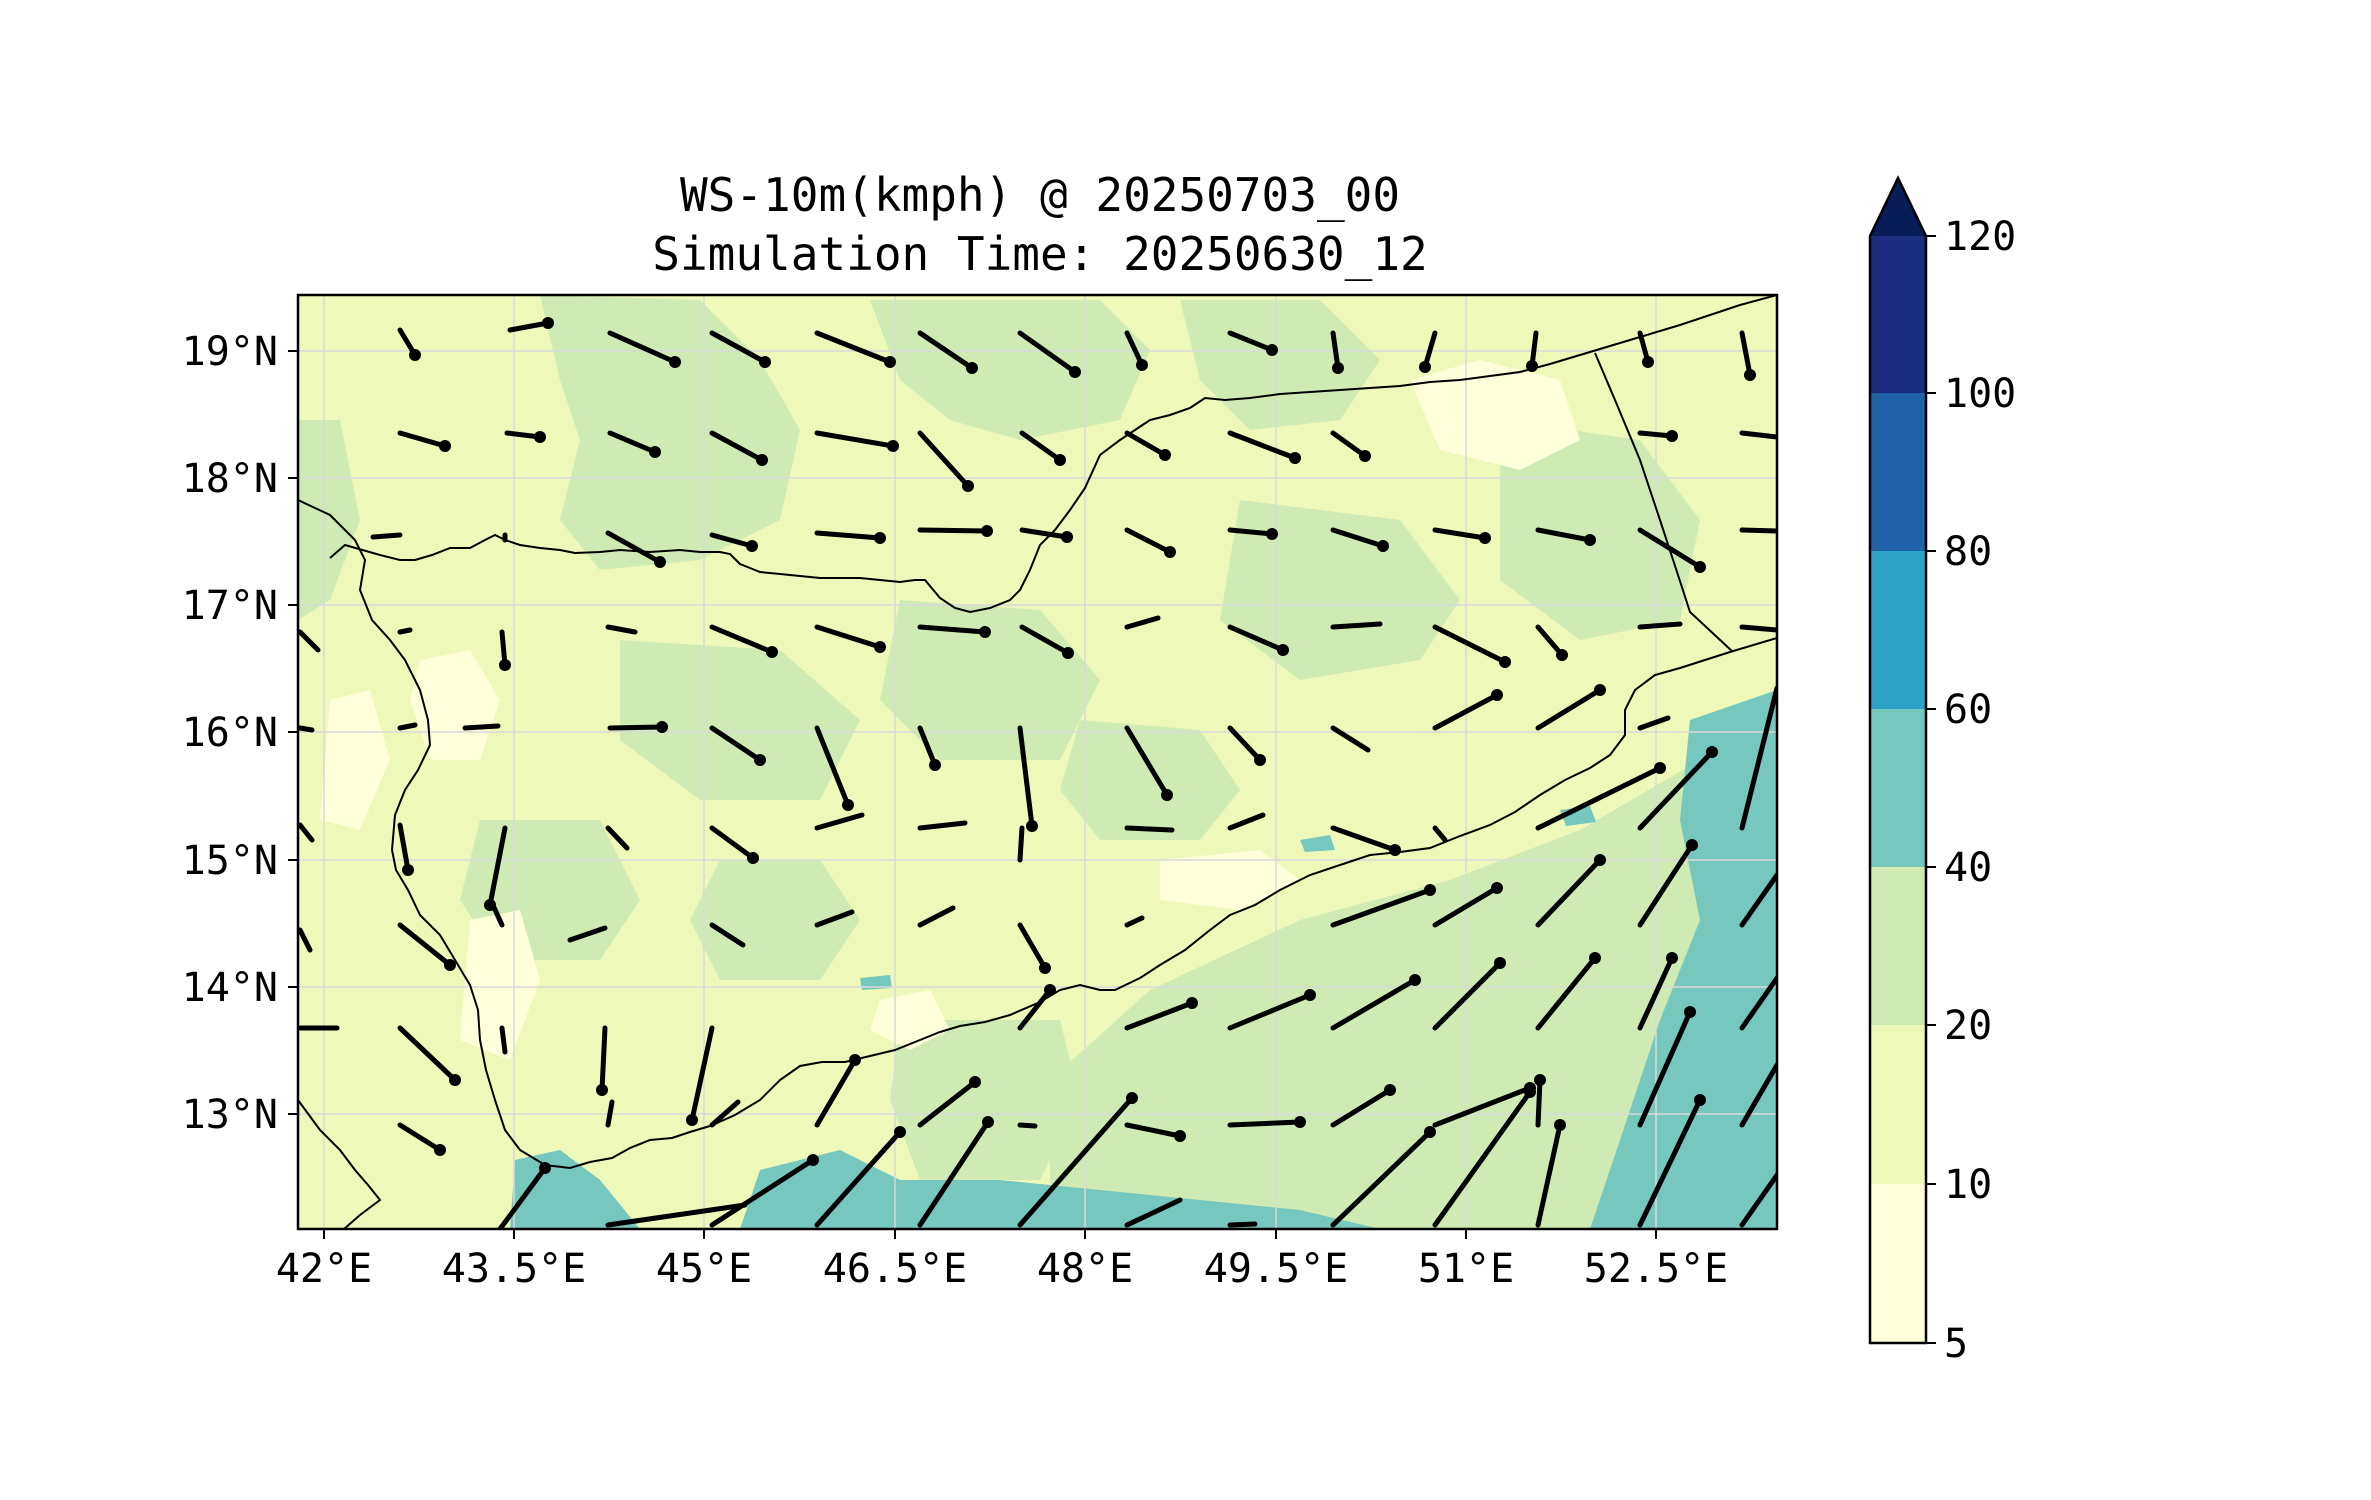 This screenshot has height=1500, width=2371. Describe the element at coordinates (1085, 1269) in the screenshot. I see `x-tick-label: 48°E` at that location.